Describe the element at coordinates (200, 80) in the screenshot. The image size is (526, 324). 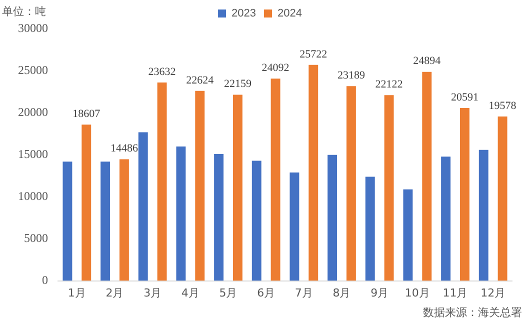
I see `data-label: 22624` at that location.